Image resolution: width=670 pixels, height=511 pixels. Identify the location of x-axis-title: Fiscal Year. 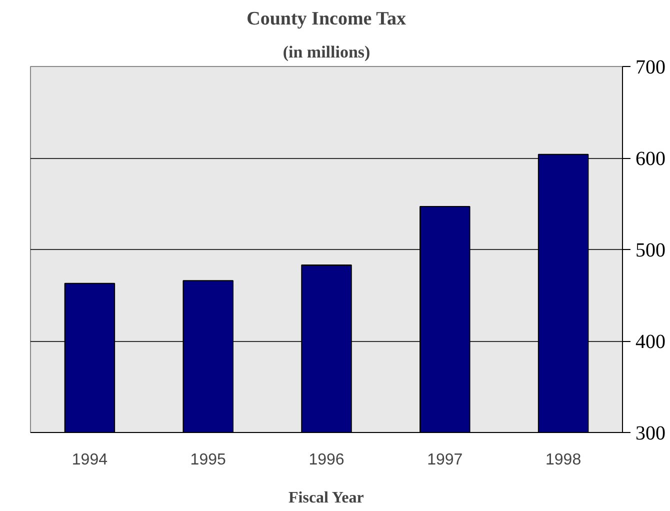
(326, 498).